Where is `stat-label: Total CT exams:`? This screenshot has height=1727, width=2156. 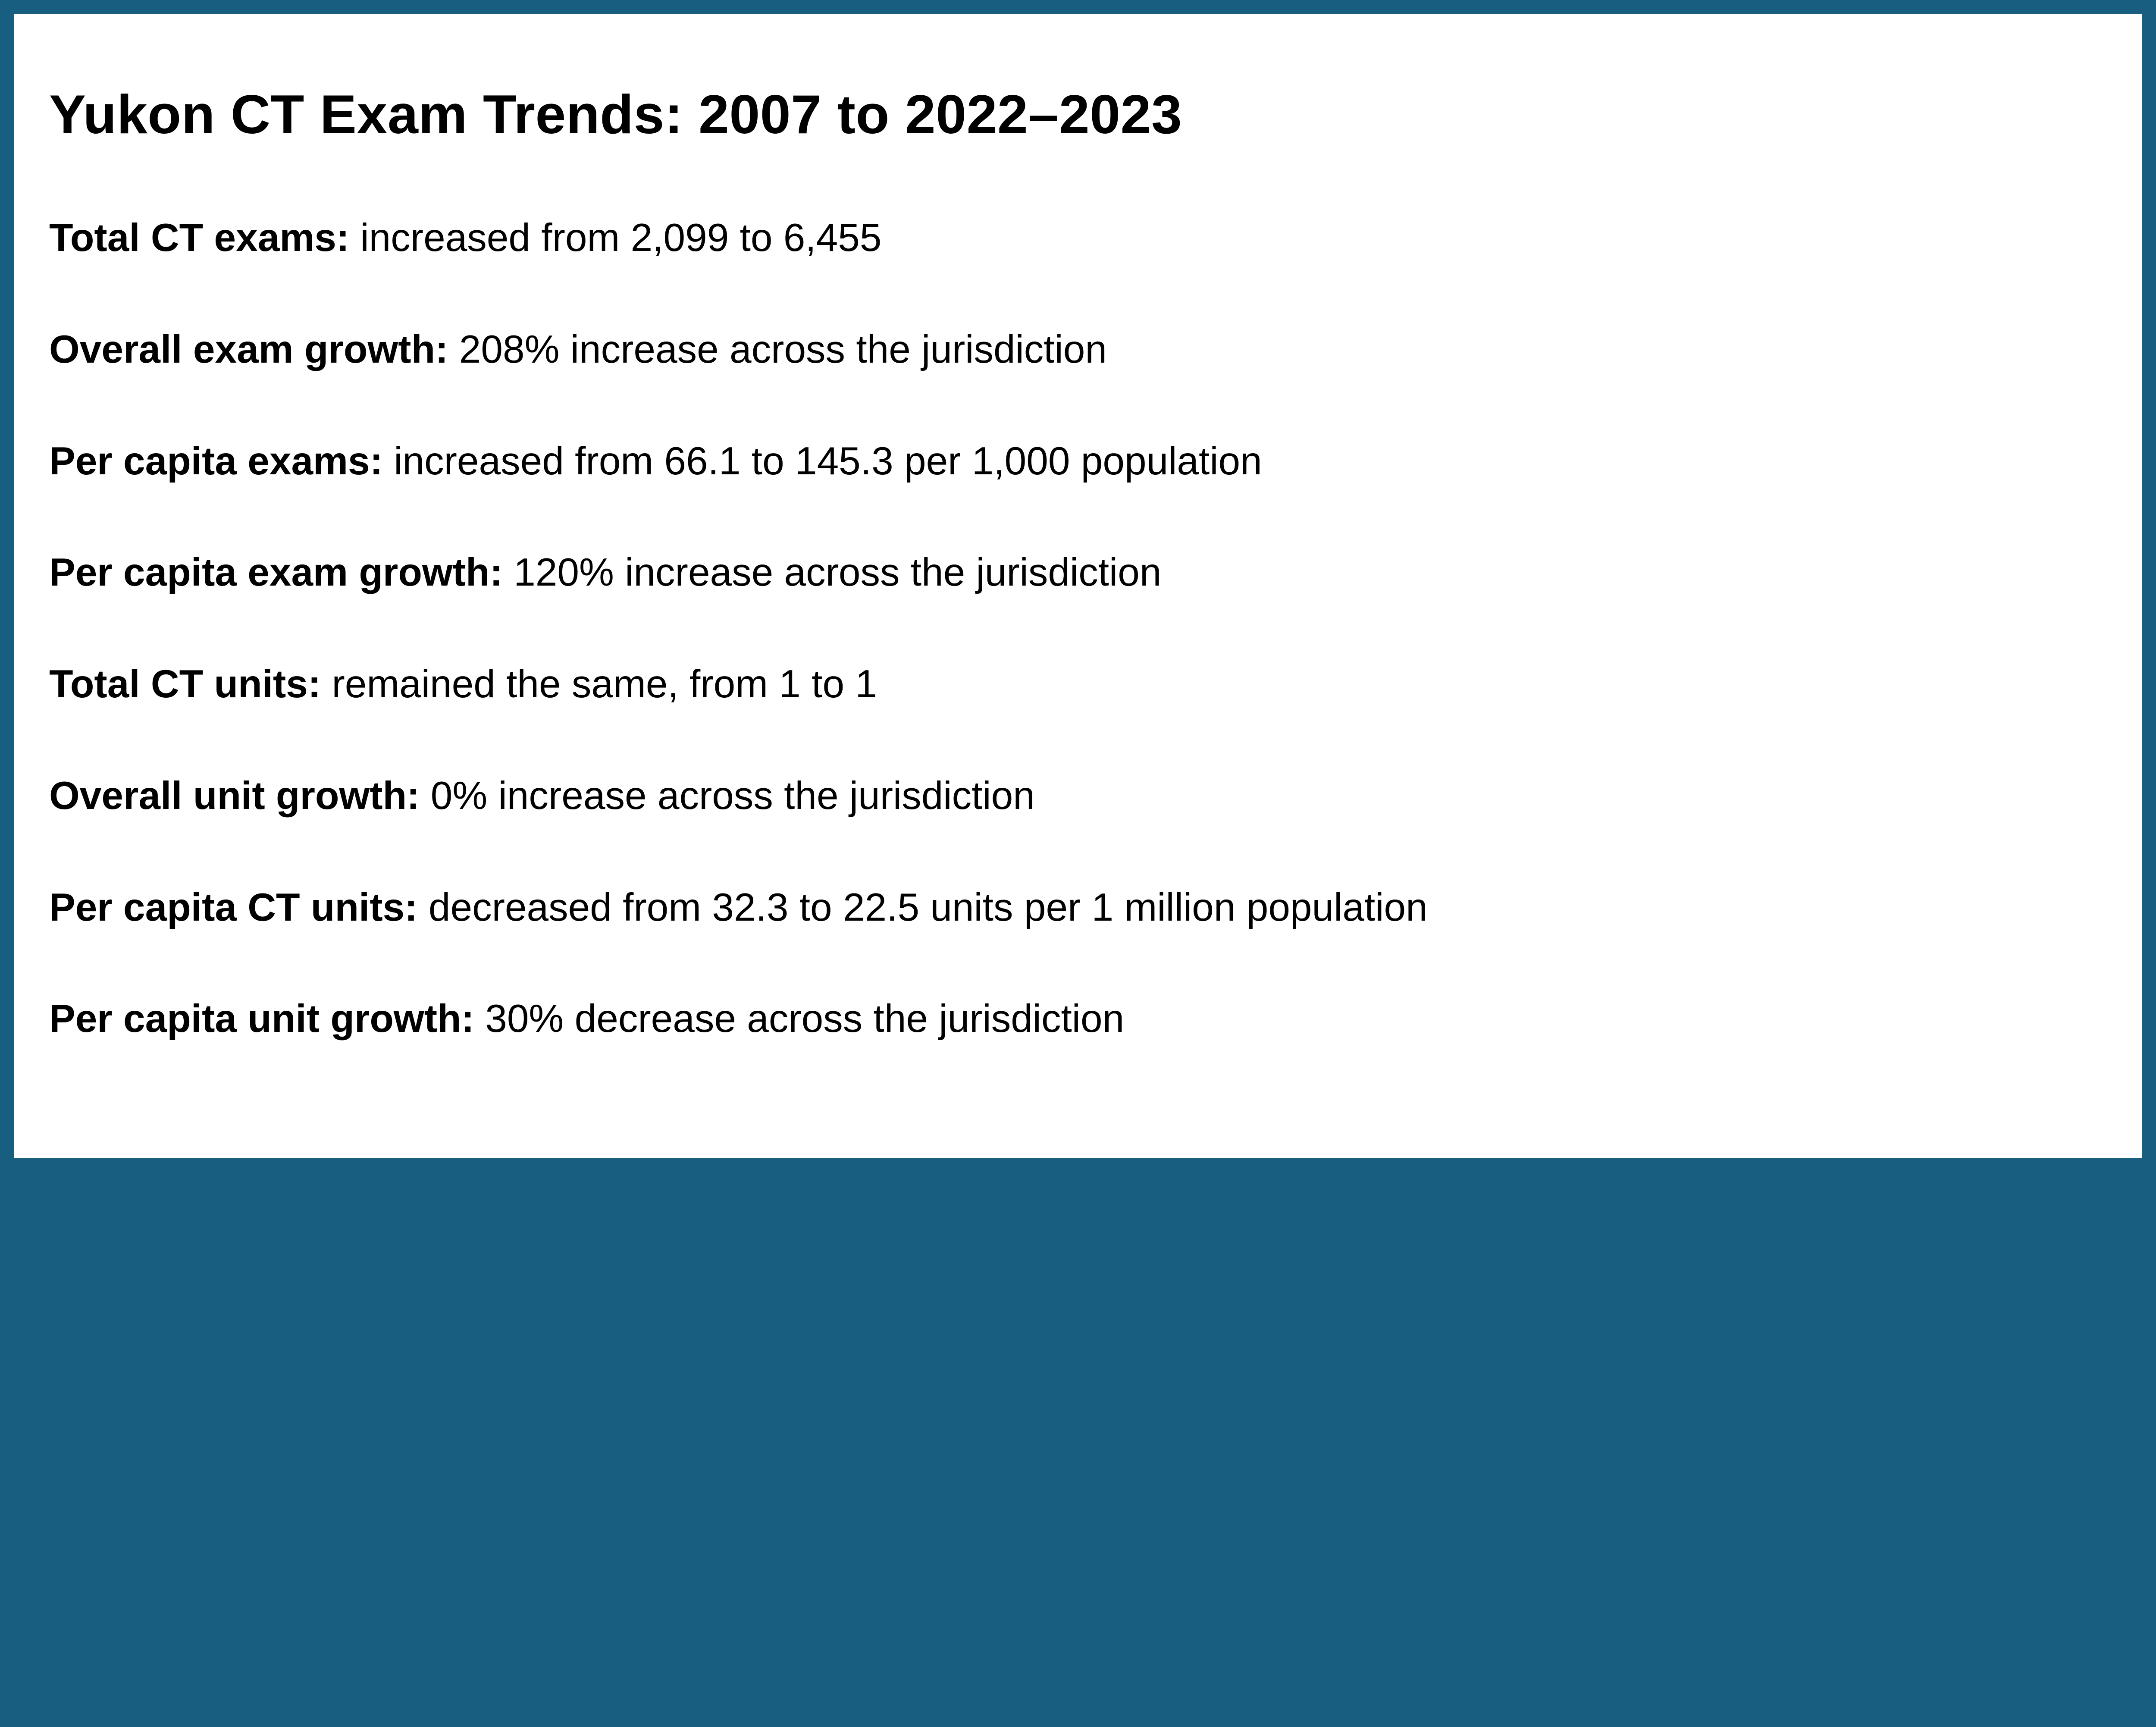
stat-label: Total CT exams: is located at coordinates (199, 238).